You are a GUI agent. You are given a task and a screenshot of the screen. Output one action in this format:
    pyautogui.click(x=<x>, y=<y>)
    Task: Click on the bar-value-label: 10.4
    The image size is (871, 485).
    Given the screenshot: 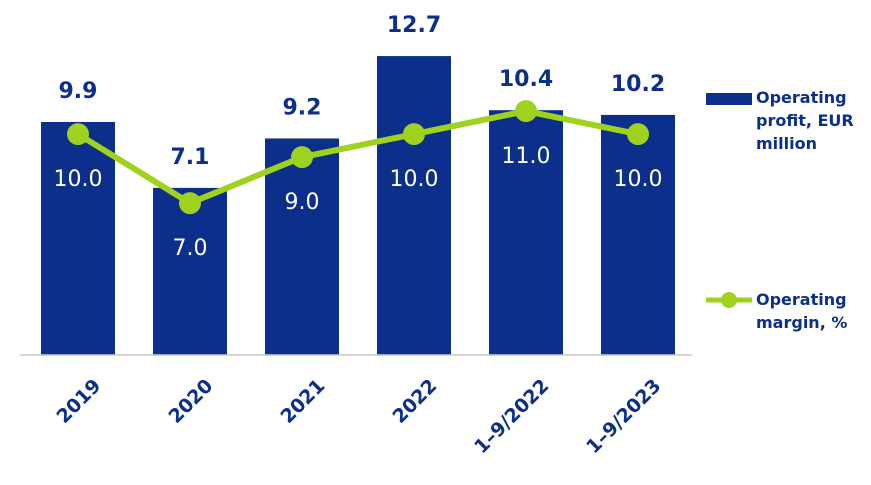 What is the action you would take?
    pyautogui.click(x=526, y=79)
    